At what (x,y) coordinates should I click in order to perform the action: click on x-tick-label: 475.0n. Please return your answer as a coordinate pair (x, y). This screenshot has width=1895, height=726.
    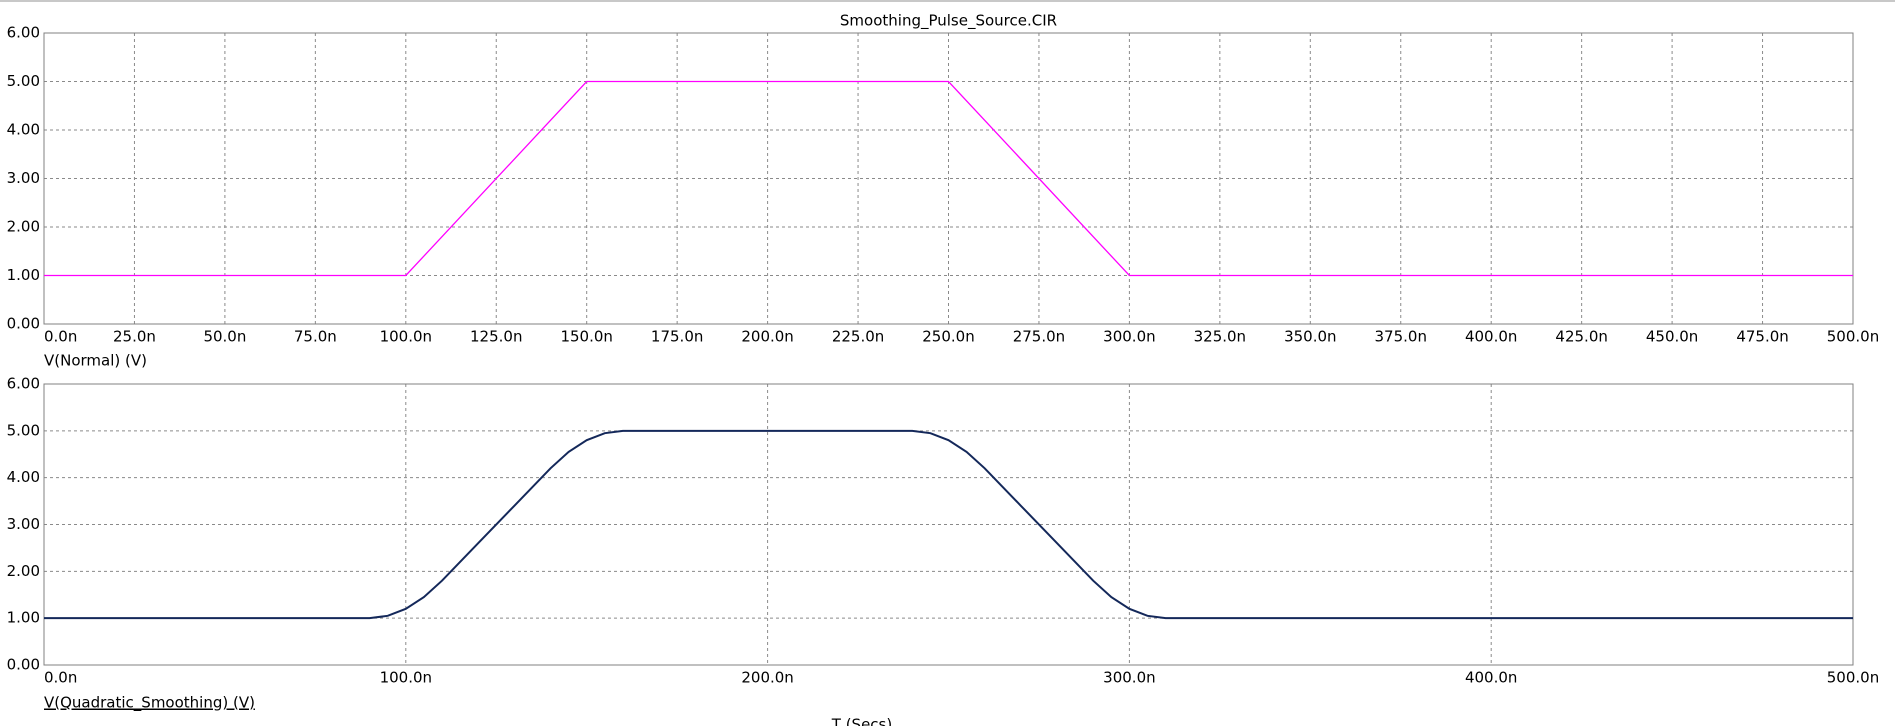
    Looking at the image, I should click on (1762, 337).